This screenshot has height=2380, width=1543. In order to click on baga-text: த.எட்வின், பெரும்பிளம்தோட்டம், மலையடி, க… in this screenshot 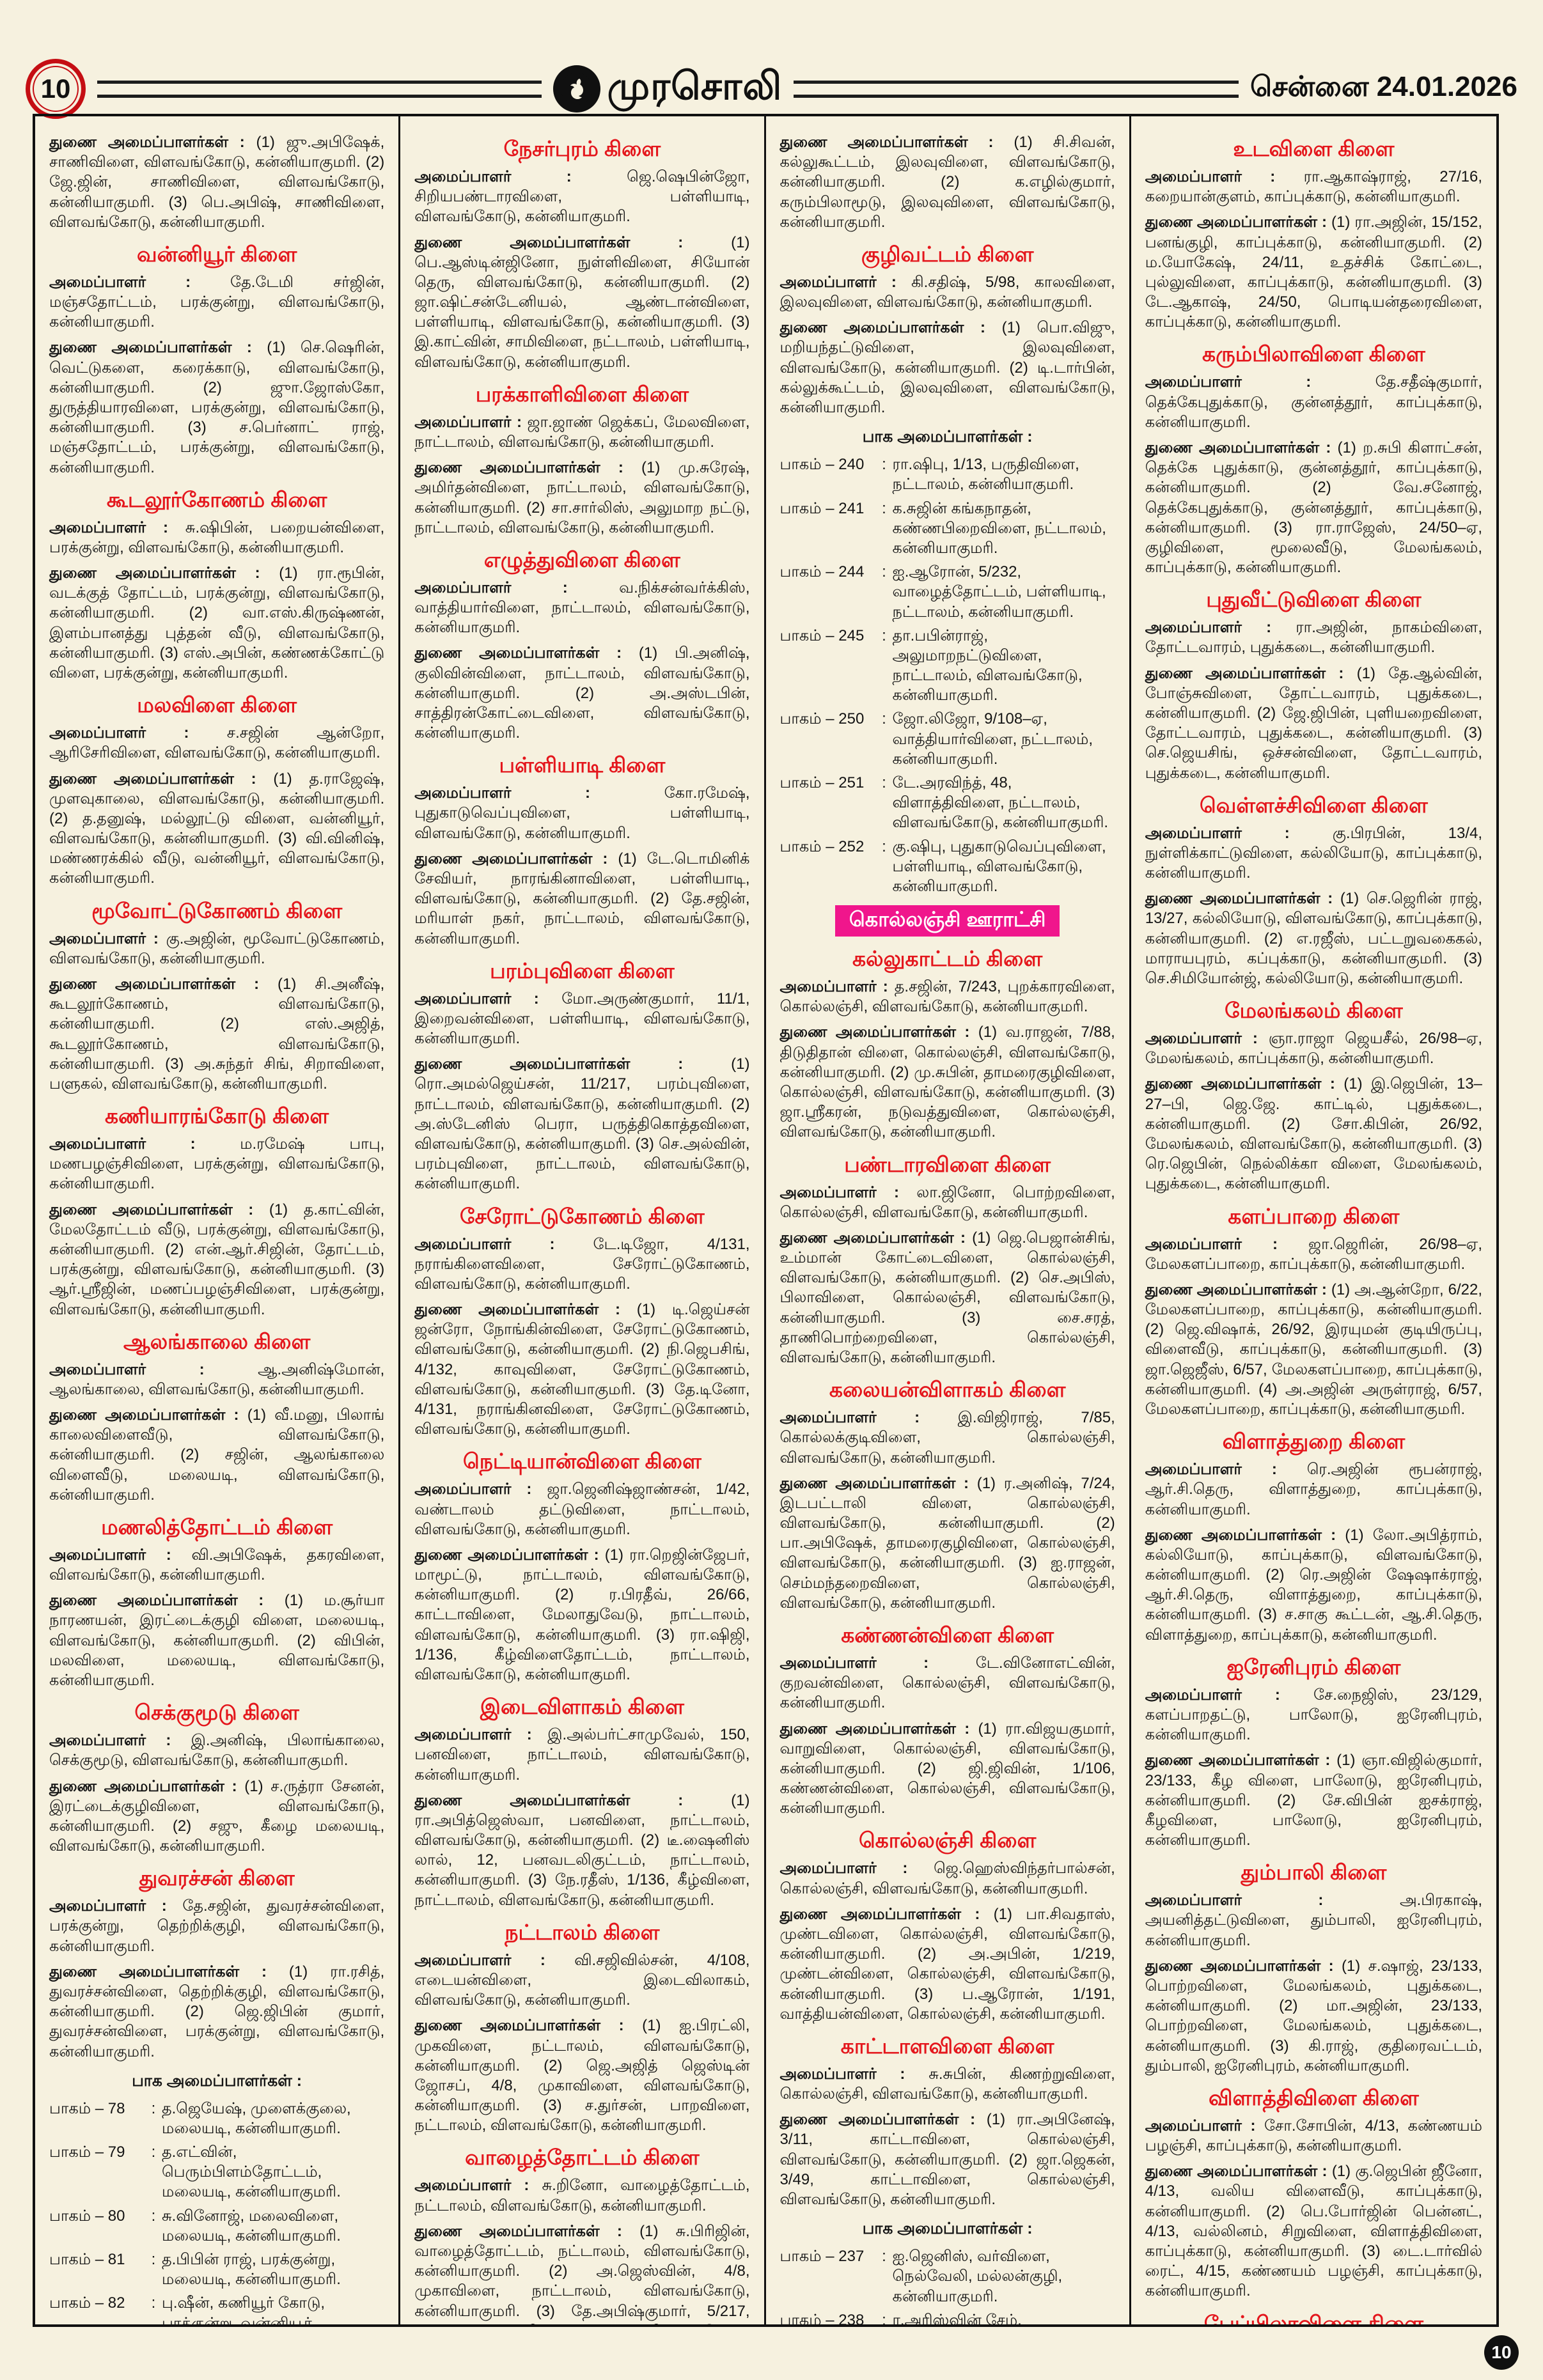, I will do `click(251, 2172)`.